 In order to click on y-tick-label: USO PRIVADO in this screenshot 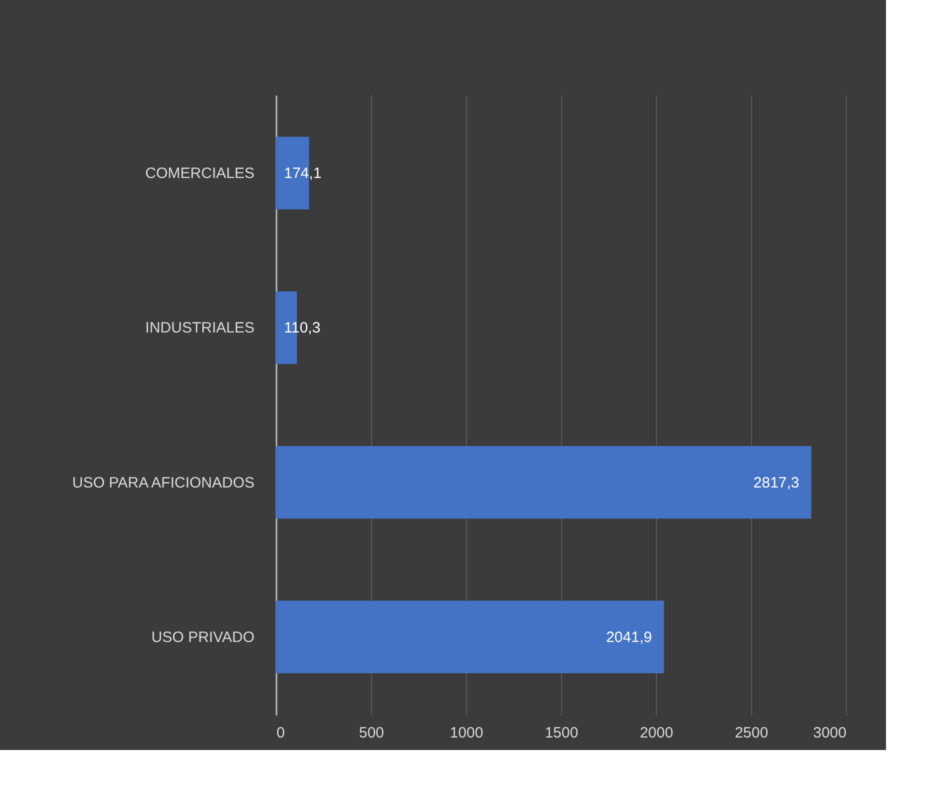, I will do `click(202, 637)`.